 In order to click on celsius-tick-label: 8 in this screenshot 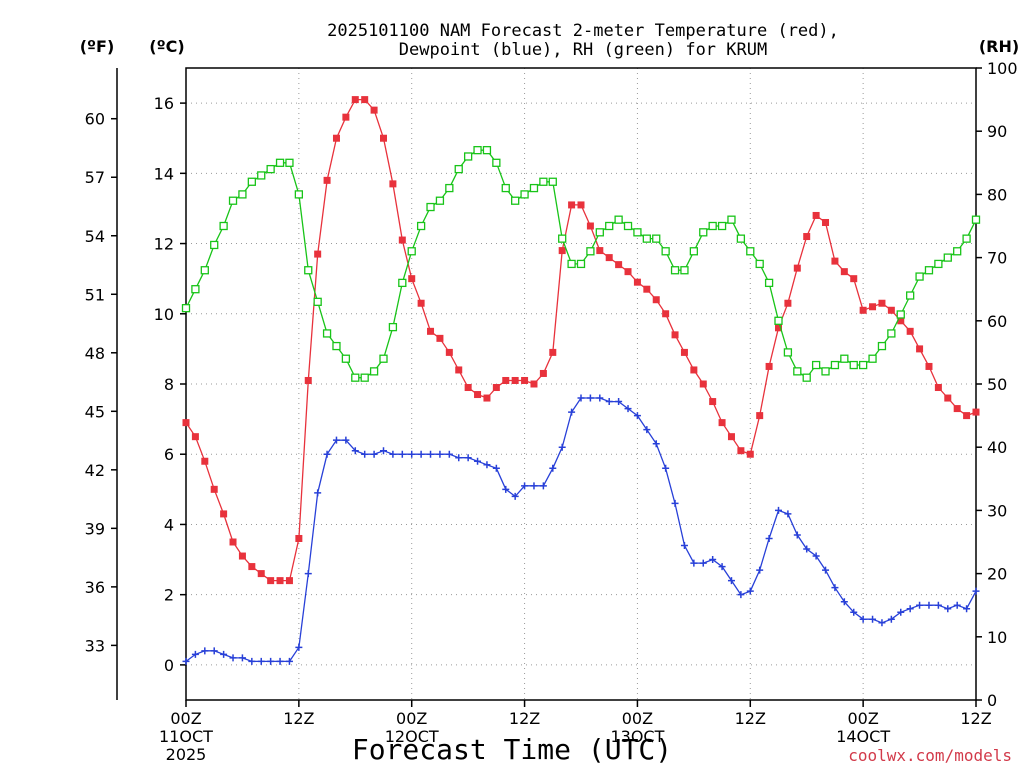, I will do `click(169, 384)`.